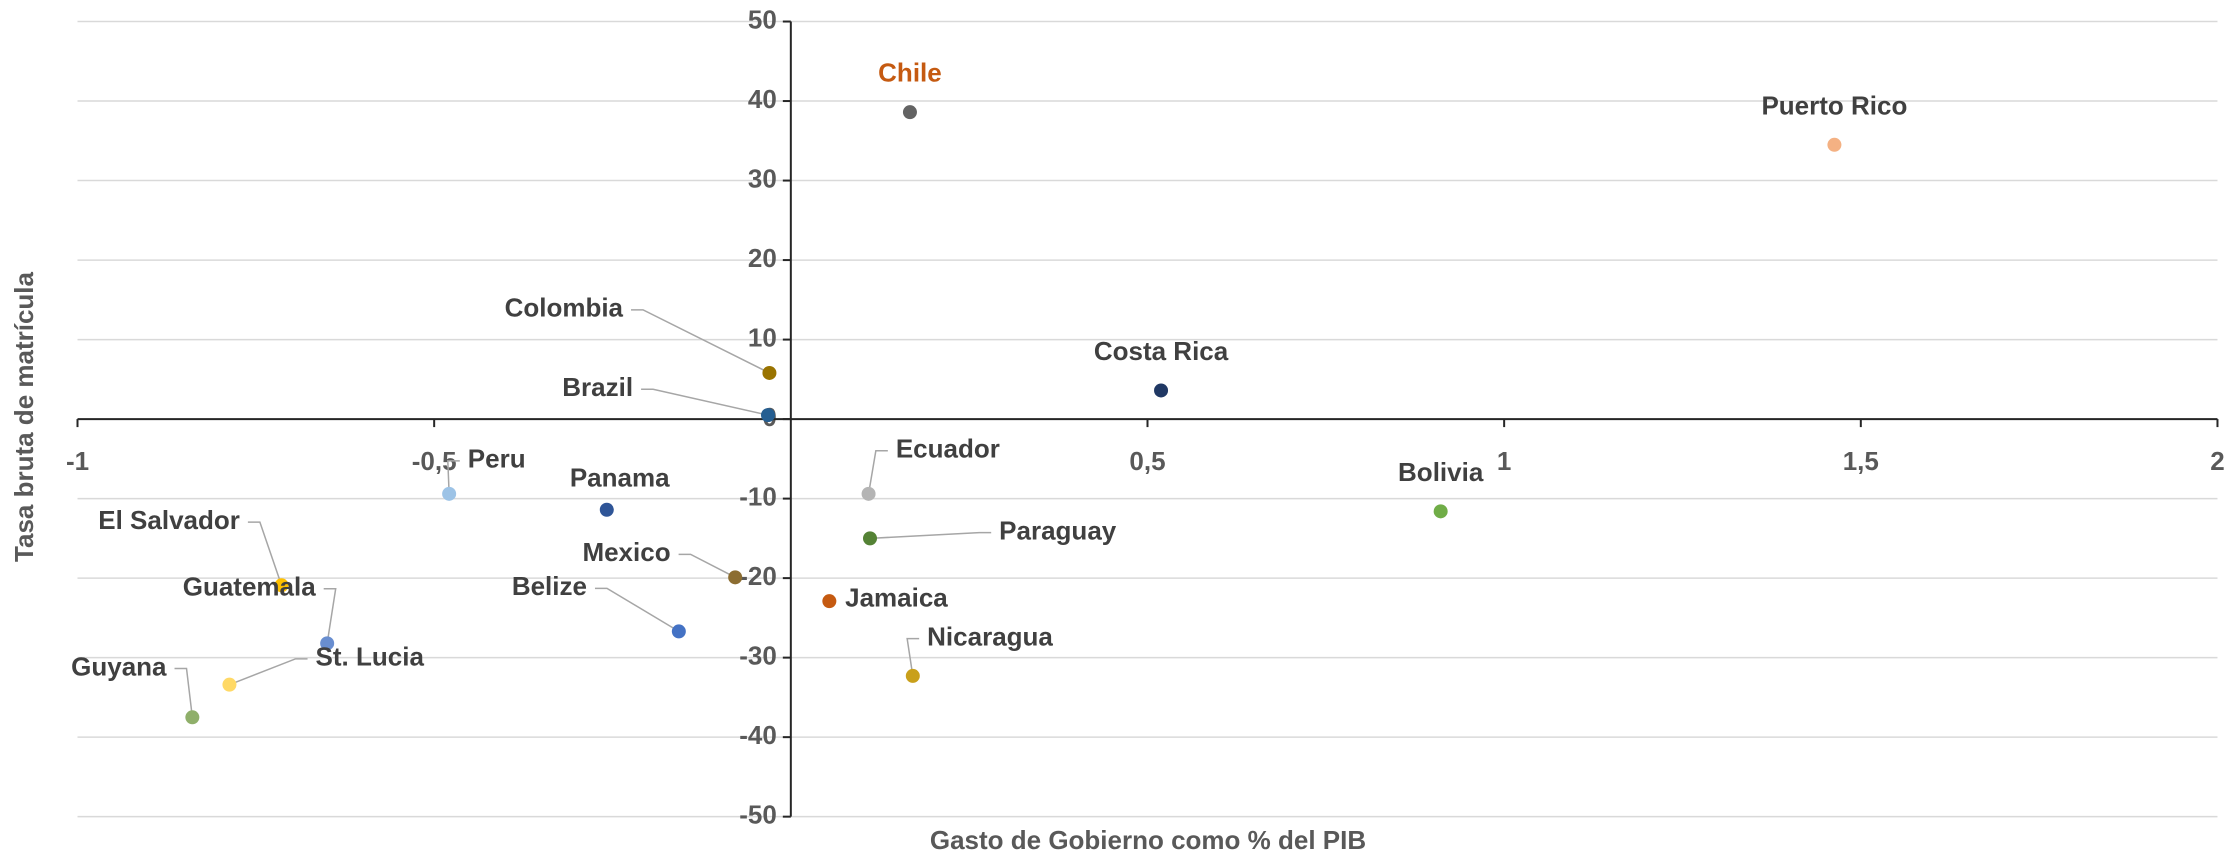 The height and width of the screenshot is (854, 2239). I want to click on point-label: Guyana, so click(119, 666).